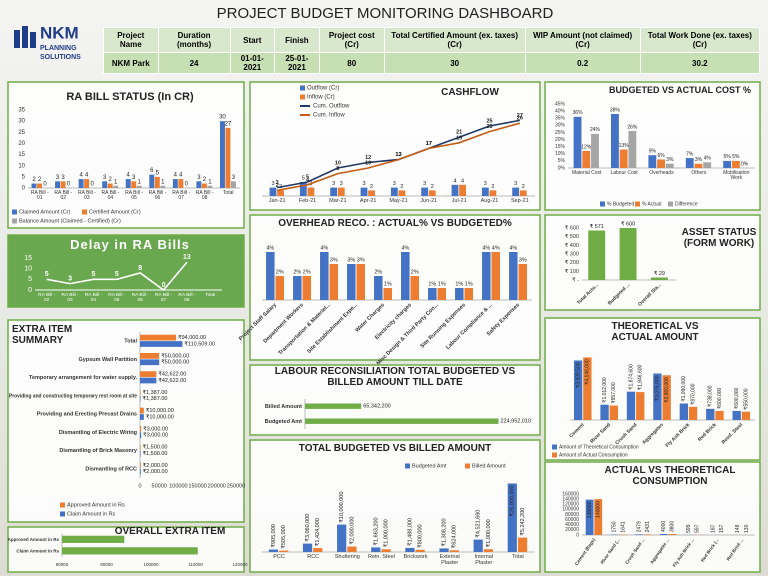  What do you see at coordinates (655, 332) in the screenshot?
I see `chart-title: THEORETICAL VS ACTUAL AMOUNT` at bounding box center [655, 332].